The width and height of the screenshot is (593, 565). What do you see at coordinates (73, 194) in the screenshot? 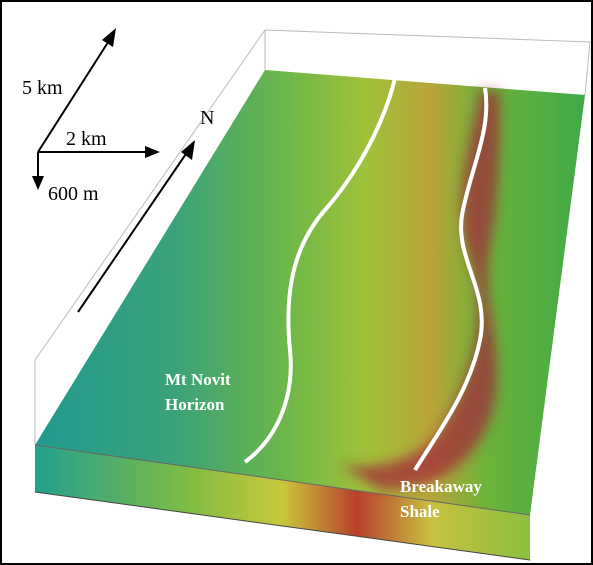
I see `scale-label: 600 m` at bounding box center [73, 194].